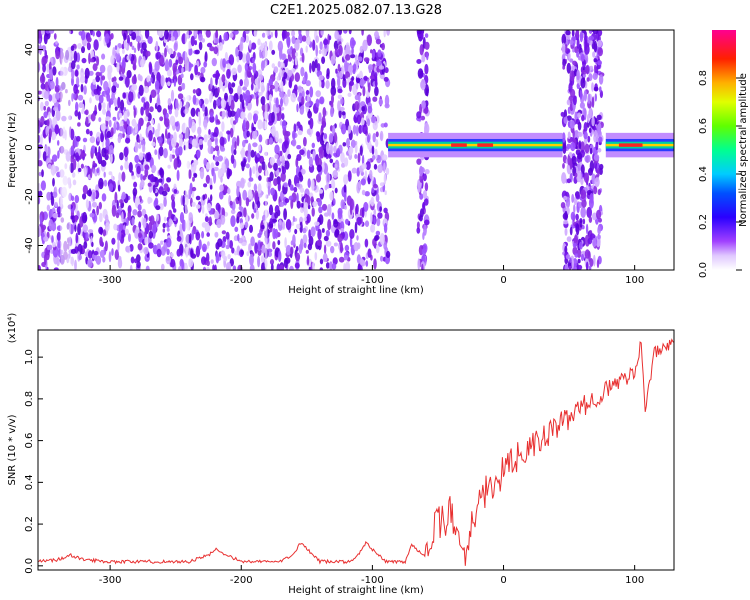 The height and width of the screenshot is (600, 750). I want to click on spectrogram-gap, so click(186, 150).